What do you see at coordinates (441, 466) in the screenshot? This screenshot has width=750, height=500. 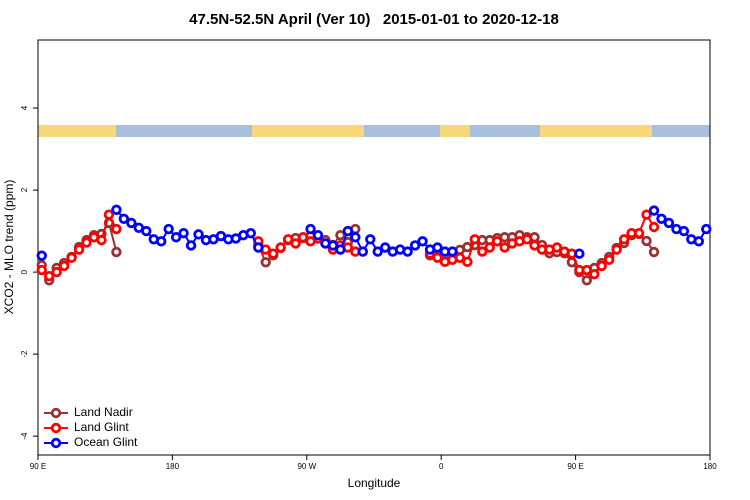 I see `x-tick-label: 0` at bounding box center [441, 466].